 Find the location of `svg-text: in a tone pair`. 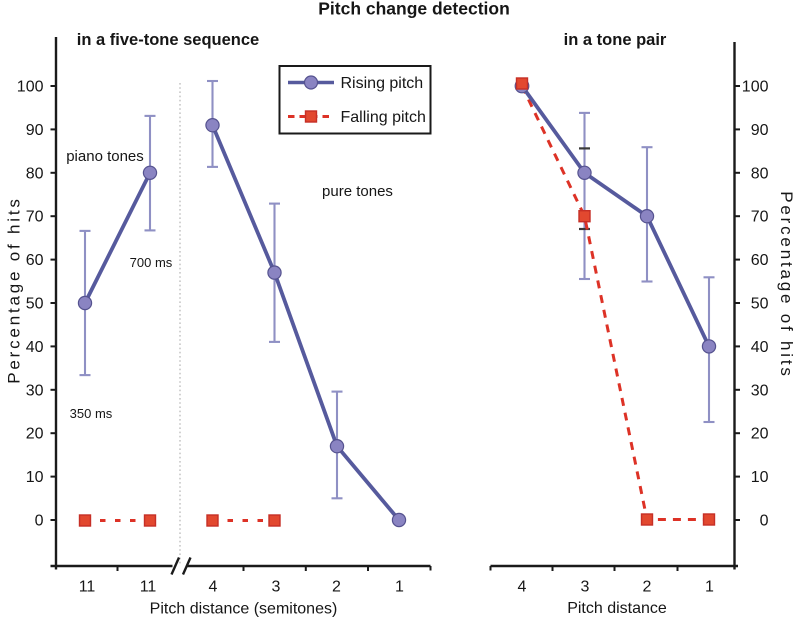

svg-text: in a tone pair is located at coordinates (615, 40).